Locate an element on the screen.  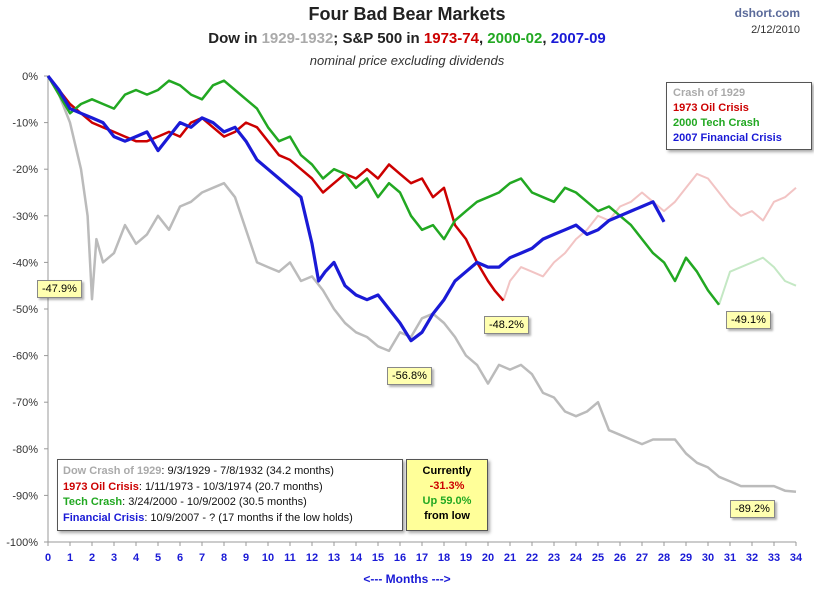
info-text-1929: : 9/3/1929 - 7/8/1932 (34.2 months) is located at coordinates (247, 471).